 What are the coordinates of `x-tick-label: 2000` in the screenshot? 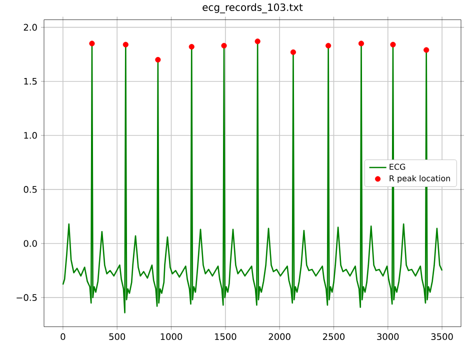 It's located at (279, 336).